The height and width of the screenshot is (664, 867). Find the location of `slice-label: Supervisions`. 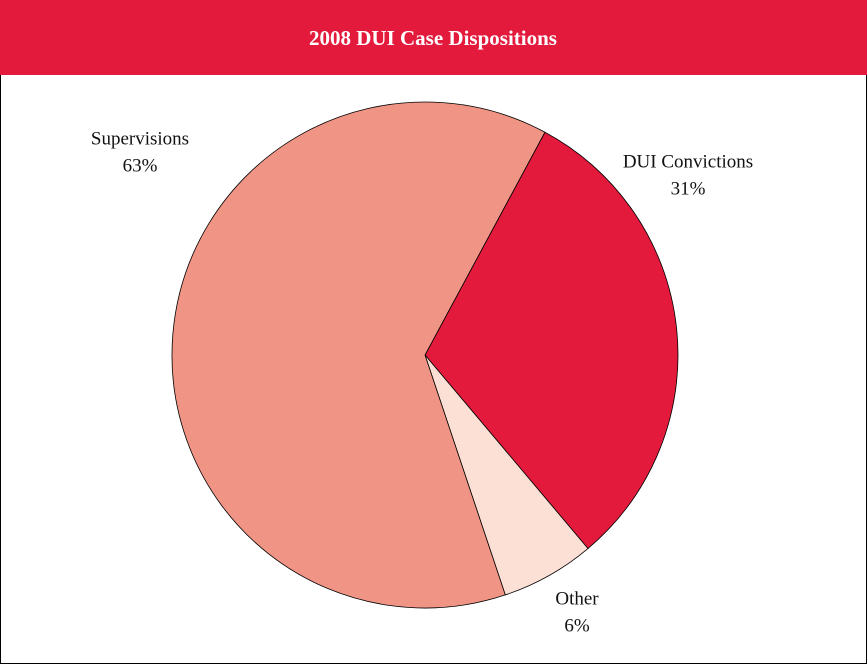

slice-label: Supervisions is located at coordinates (140, 138).